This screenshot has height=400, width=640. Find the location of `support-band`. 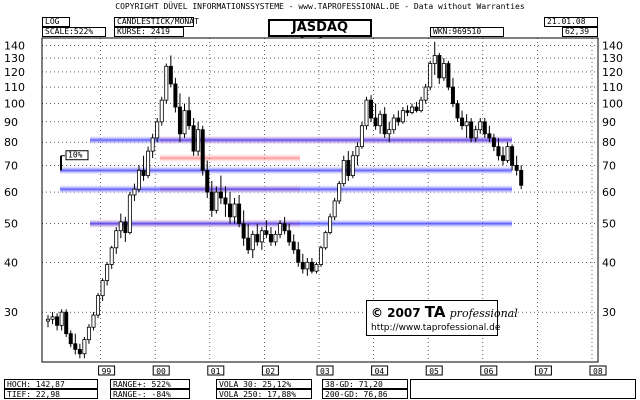

support-band is located at coordinates (286, 170).